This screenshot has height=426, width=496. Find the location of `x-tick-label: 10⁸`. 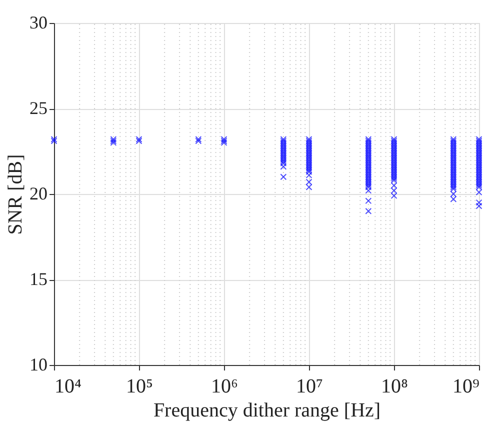

x-tick-label: 10⁸ is located at coordinates (394, 387).